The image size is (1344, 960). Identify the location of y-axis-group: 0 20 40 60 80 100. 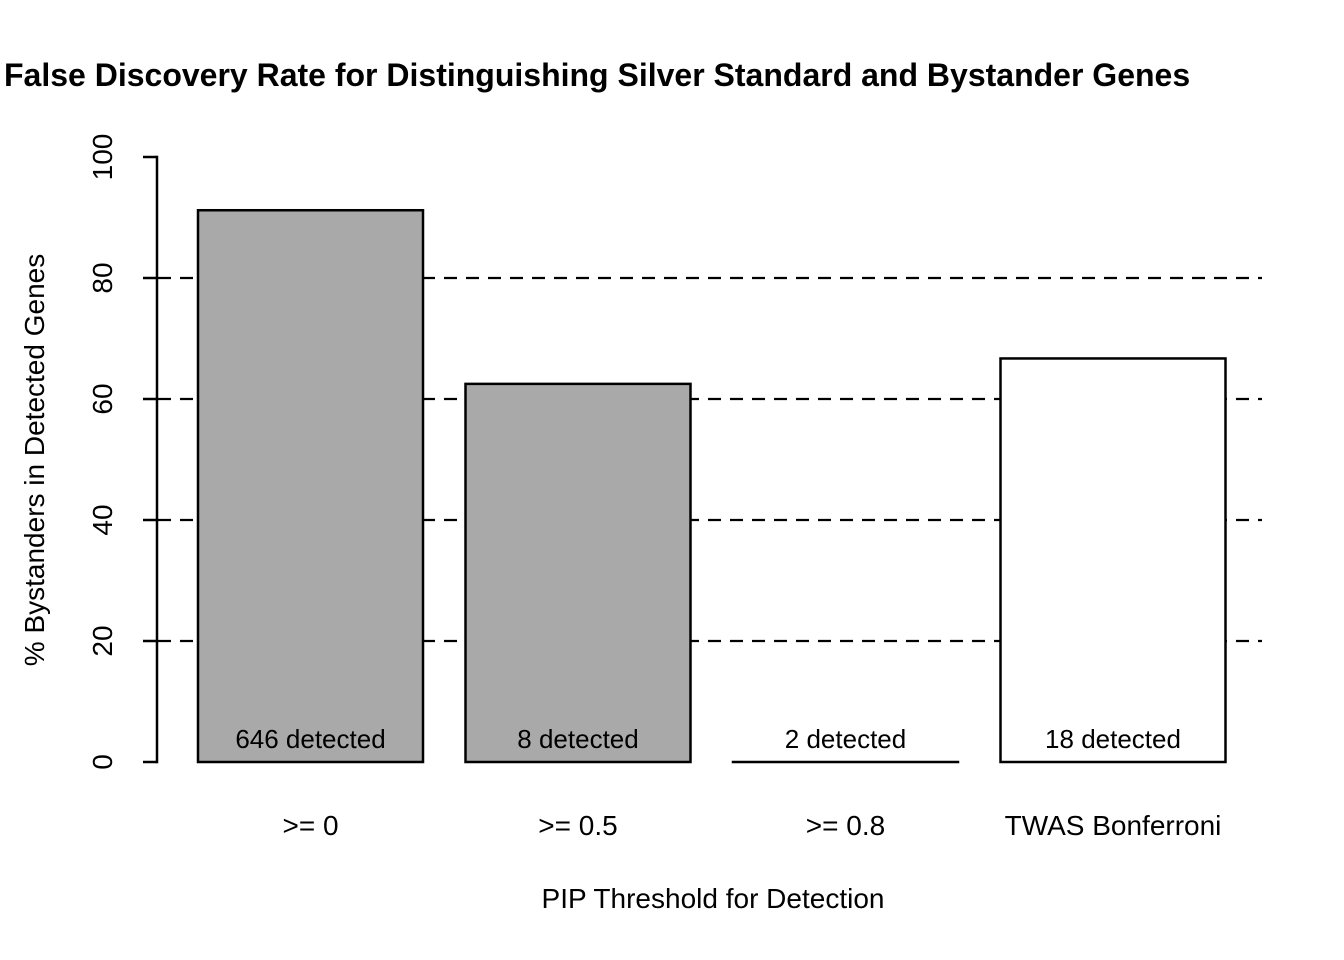
(123, 452).